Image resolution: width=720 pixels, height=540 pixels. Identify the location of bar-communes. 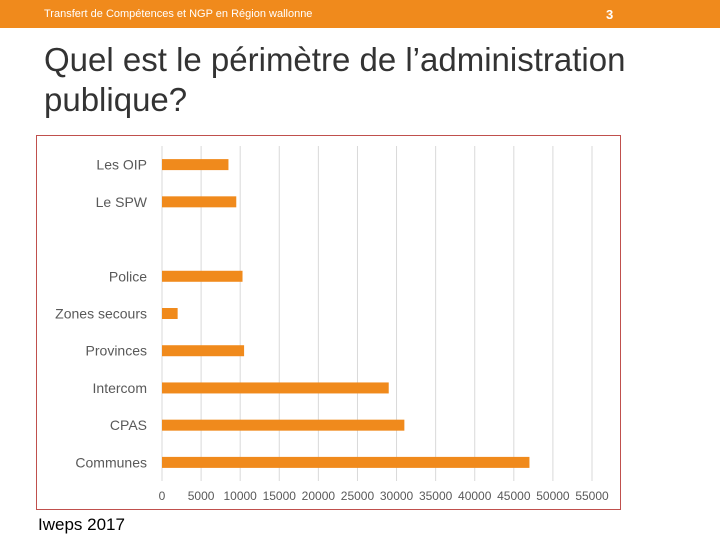
(346, 462).